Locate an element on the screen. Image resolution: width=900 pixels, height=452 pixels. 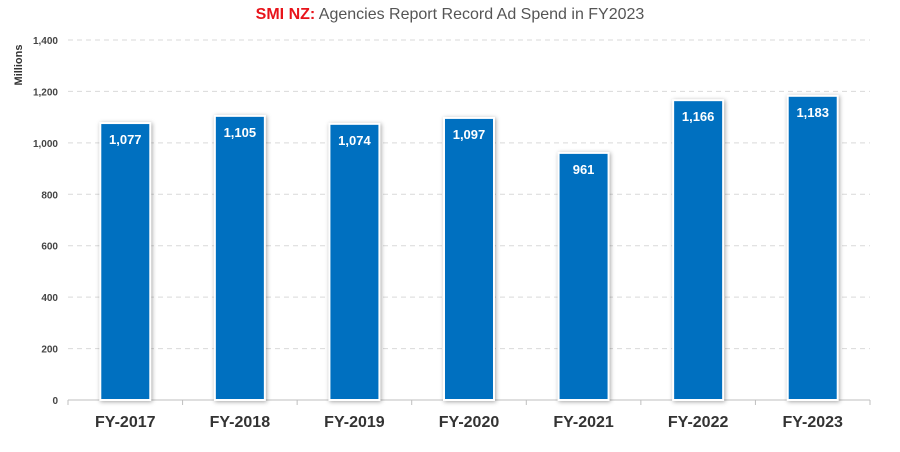
y-tick-label: 1,000 is located at coordinates (45, 144).